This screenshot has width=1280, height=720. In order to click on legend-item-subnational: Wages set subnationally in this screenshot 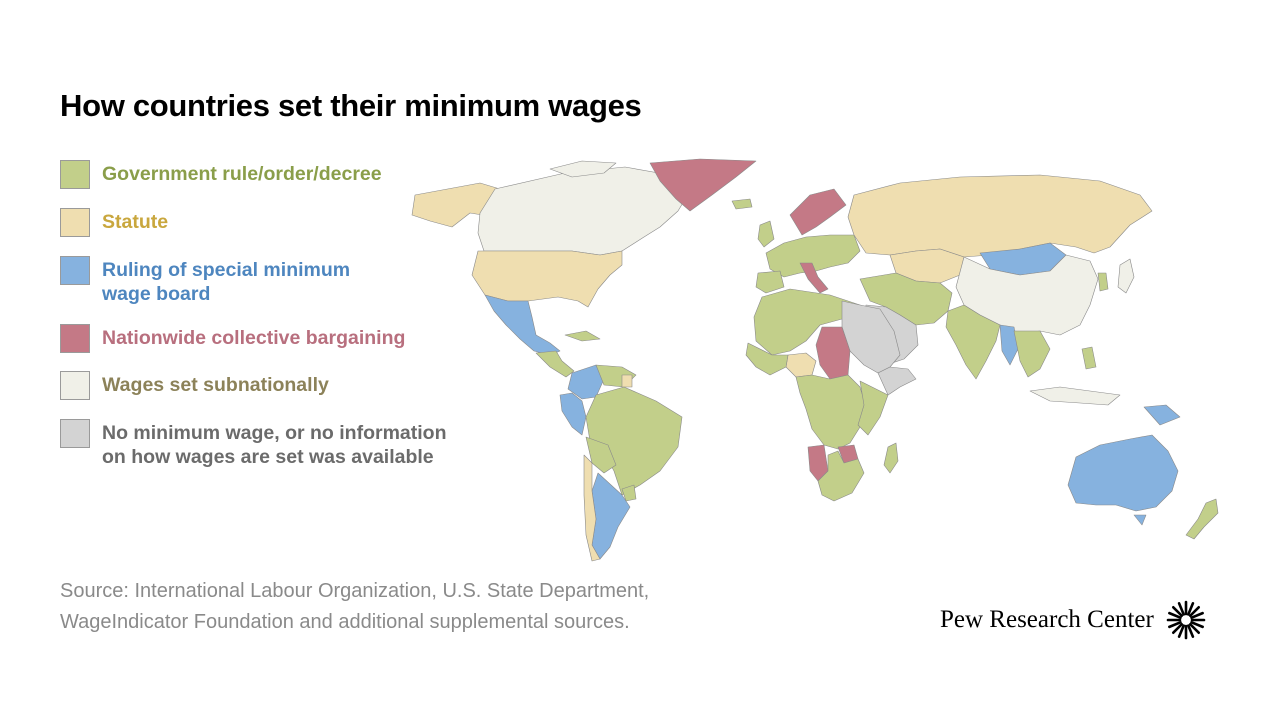, I will do `click(194, 385)`.